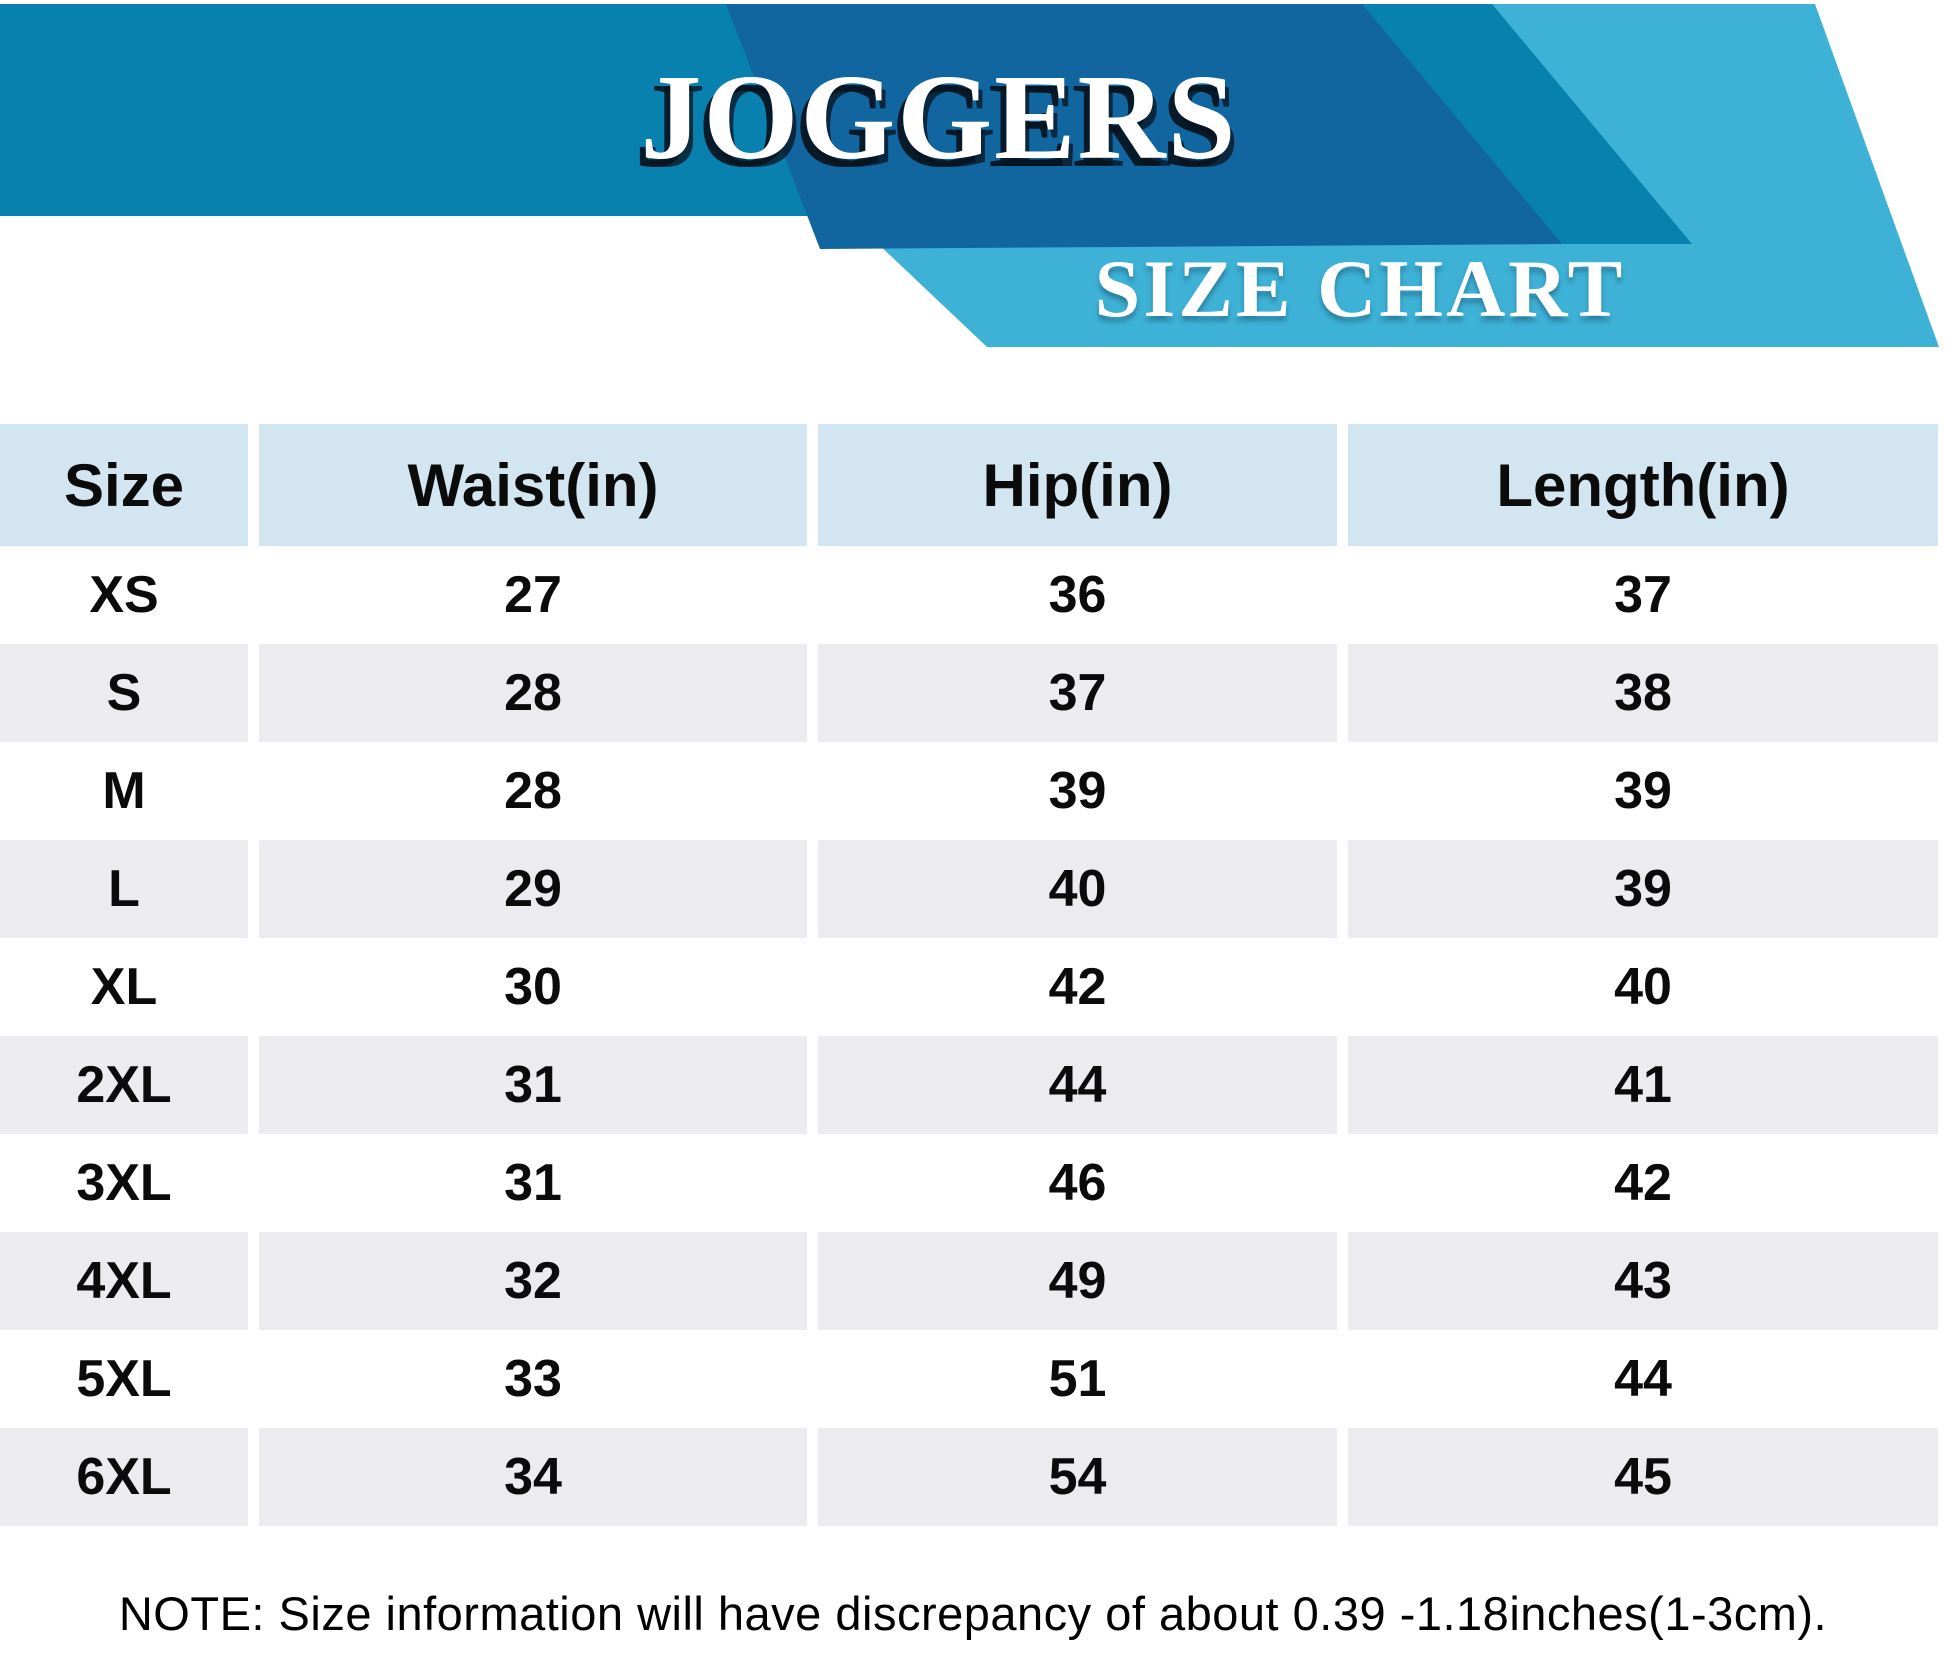  I want to click on length-cell: 45, so click(1643, 1477).